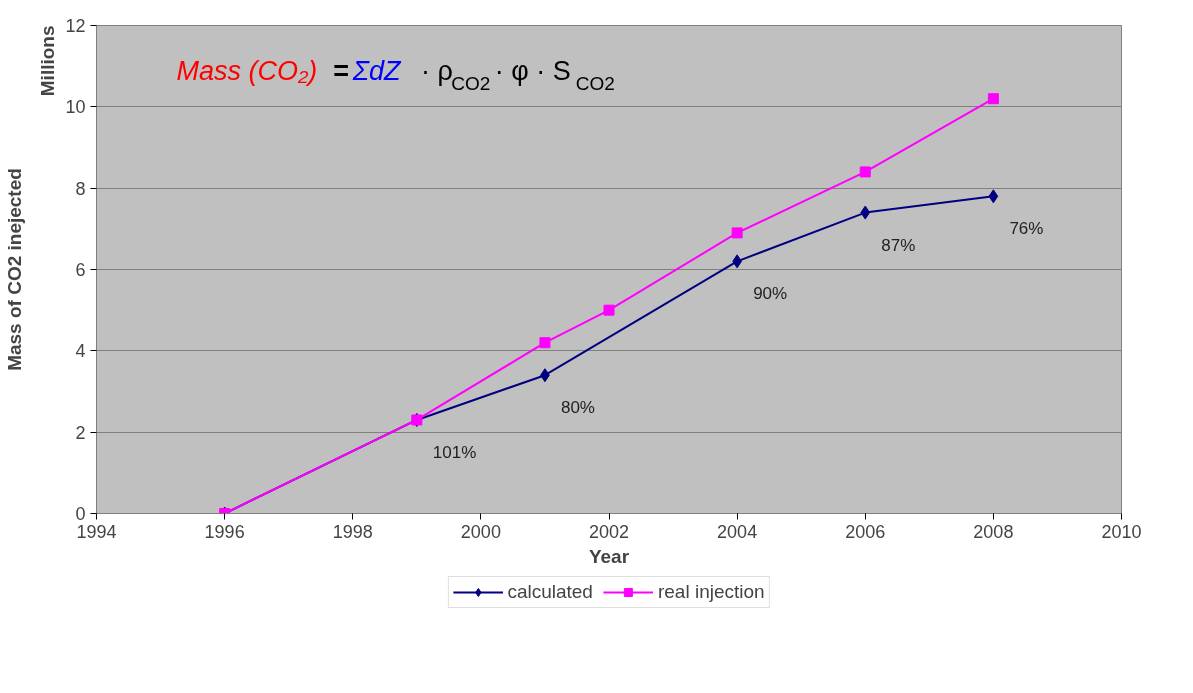 This screenshot has height=693, width=1193. What do you see at coordinates (480, 531) in the screenshot?
I see `x-tick-label: 2000` at bounding box center [480, 531].